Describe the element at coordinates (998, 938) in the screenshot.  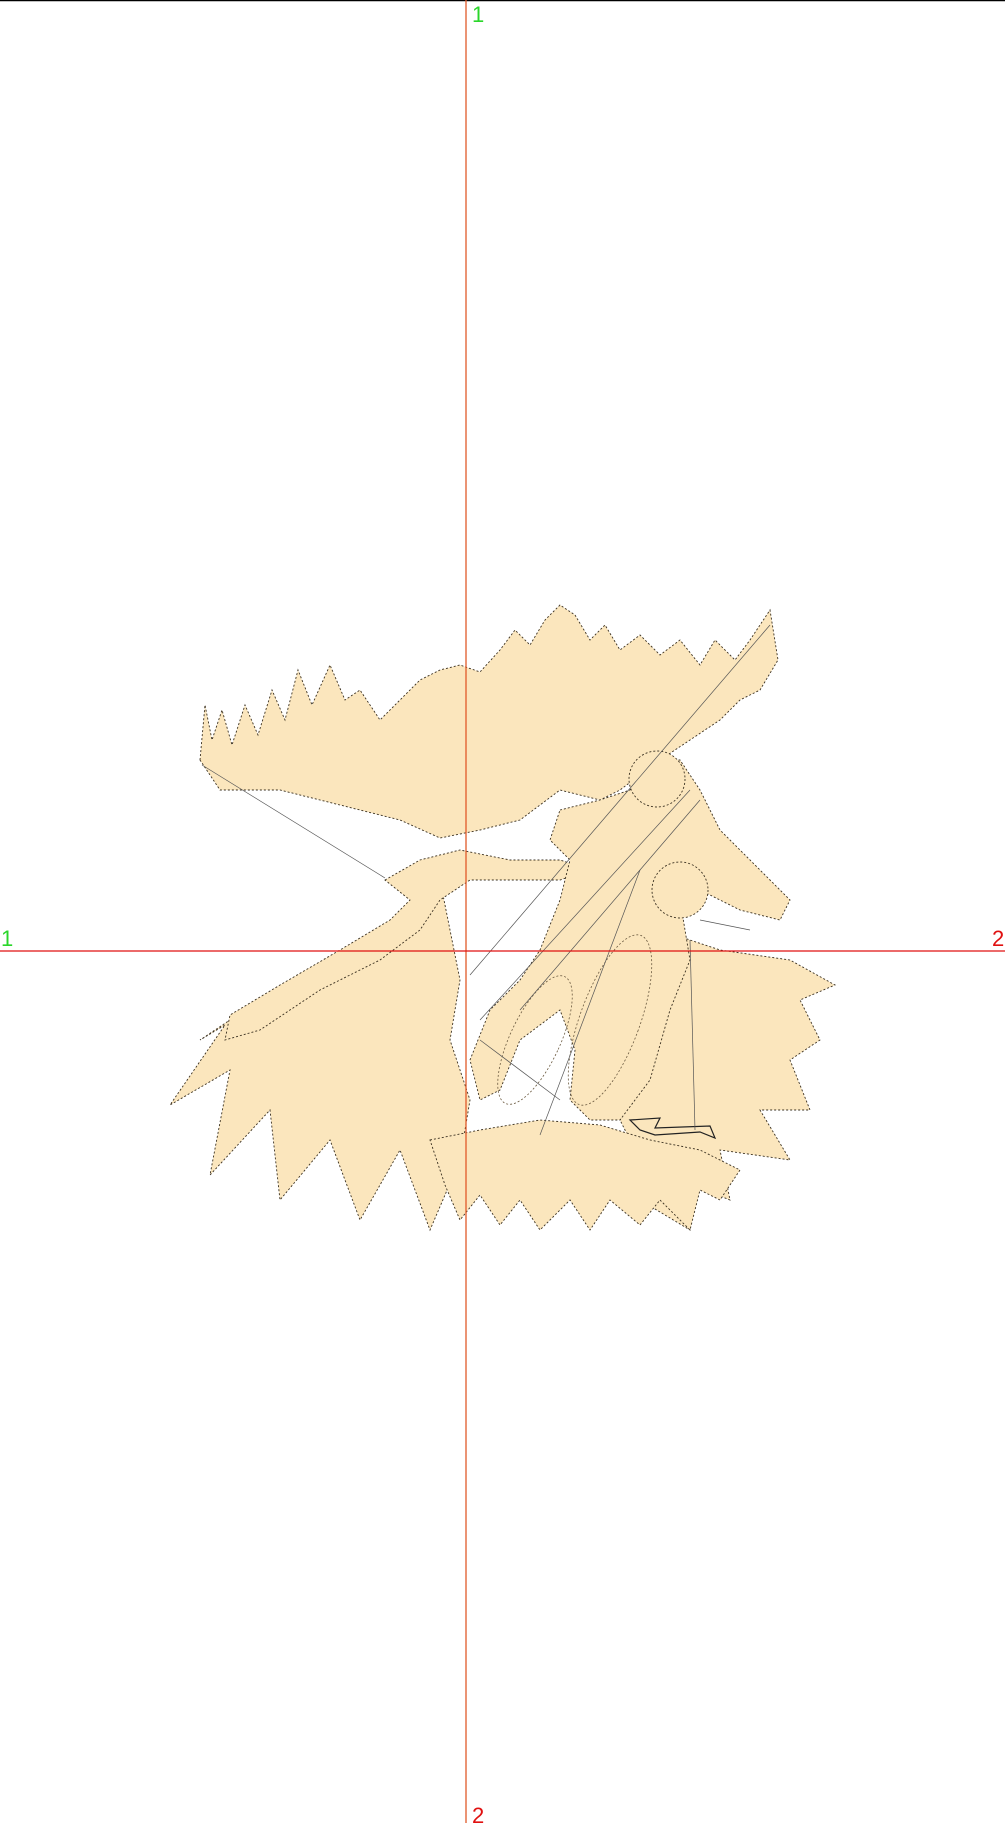
I see `guide-label-right: 2` at that location.